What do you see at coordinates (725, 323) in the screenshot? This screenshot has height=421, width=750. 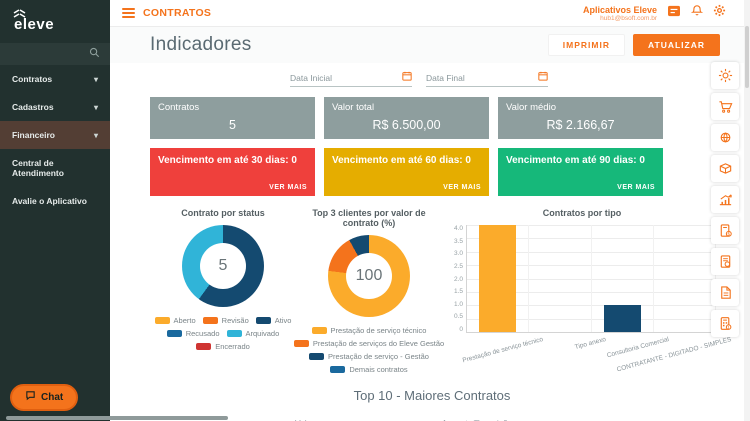 I see `invoice-calculator-icon: 1` at bounding box center [725, 323].